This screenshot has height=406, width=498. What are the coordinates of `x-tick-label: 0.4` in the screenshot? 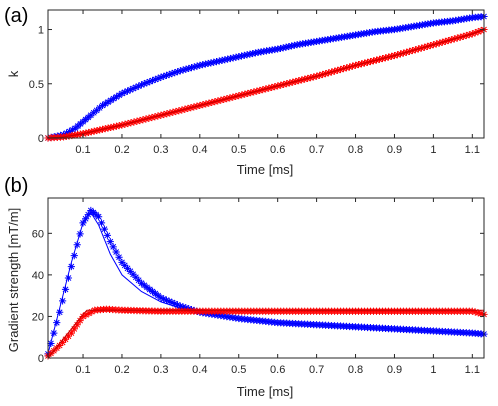 It's located at (199, 370).